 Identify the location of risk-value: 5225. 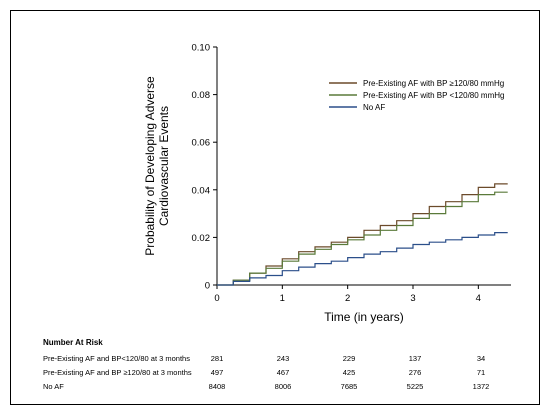
(415, 386).